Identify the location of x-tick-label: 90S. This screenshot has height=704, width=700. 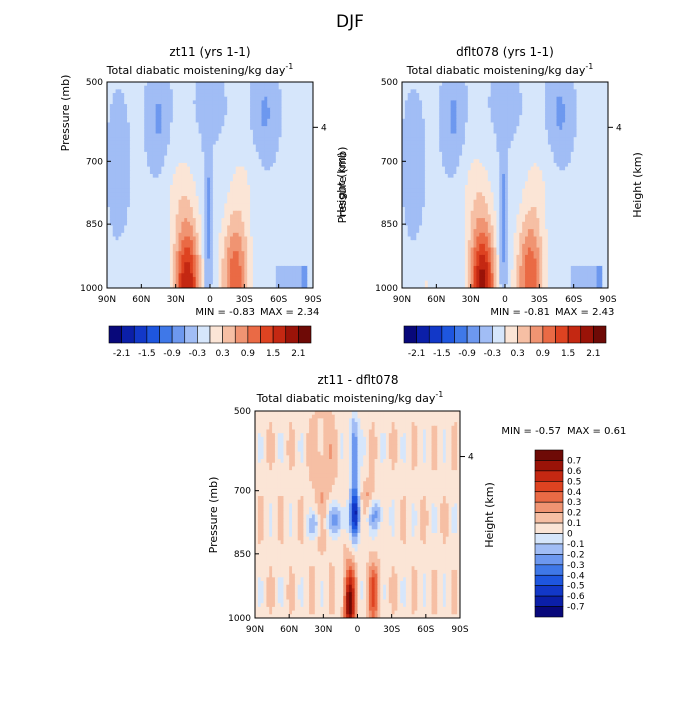
(312, 300).